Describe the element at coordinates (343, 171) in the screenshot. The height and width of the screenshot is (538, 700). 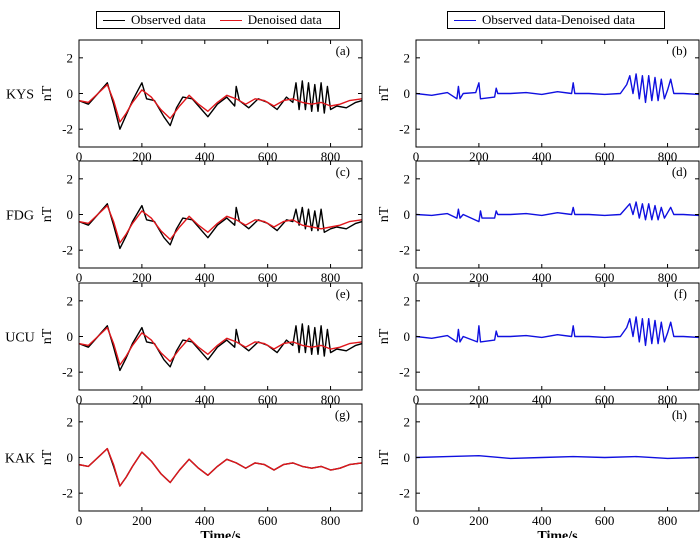
I see `panel-letter: (c)` at that location.